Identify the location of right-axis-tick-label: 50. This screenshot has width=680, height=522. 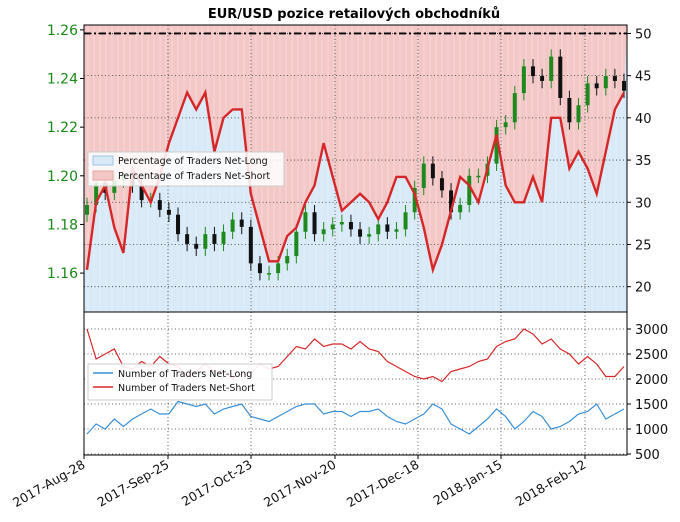
(643, 34).